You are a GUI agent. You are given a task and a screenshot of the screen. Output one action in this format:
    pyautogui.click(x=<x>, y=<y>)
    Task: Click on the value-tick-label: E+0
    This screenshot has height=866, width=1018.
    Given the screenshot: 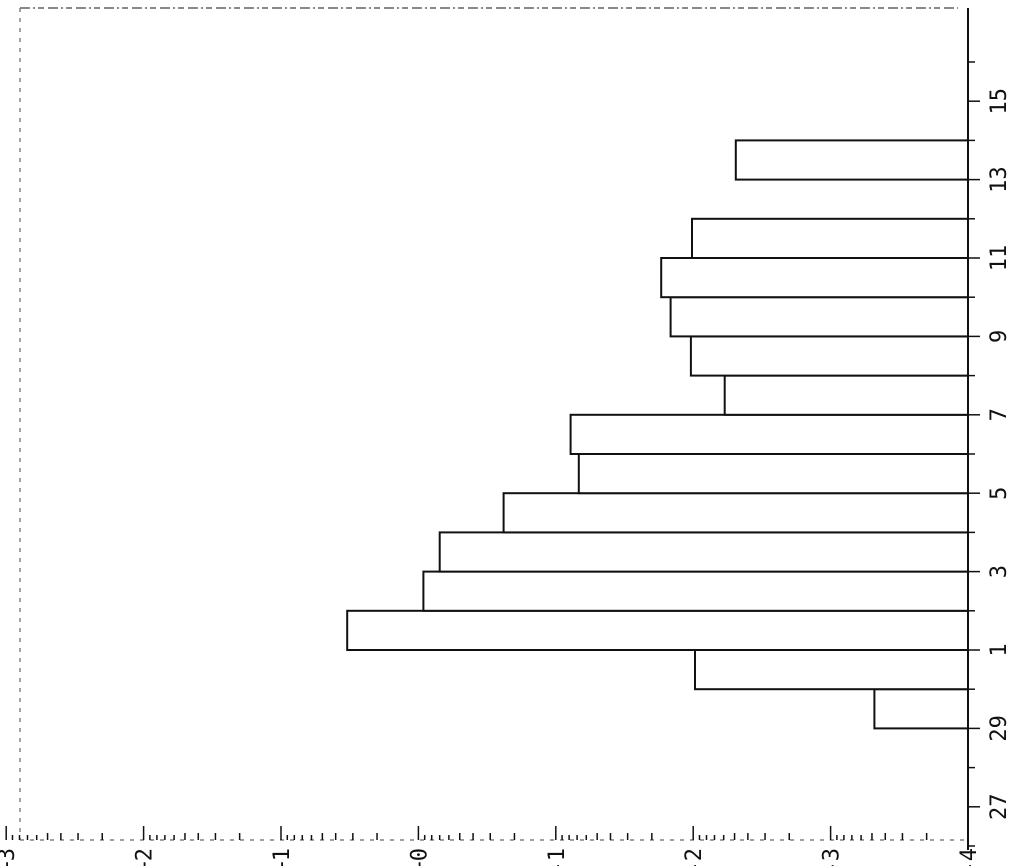 What is the action you would take?
    pyautogui.click(x=419, y=857)
    